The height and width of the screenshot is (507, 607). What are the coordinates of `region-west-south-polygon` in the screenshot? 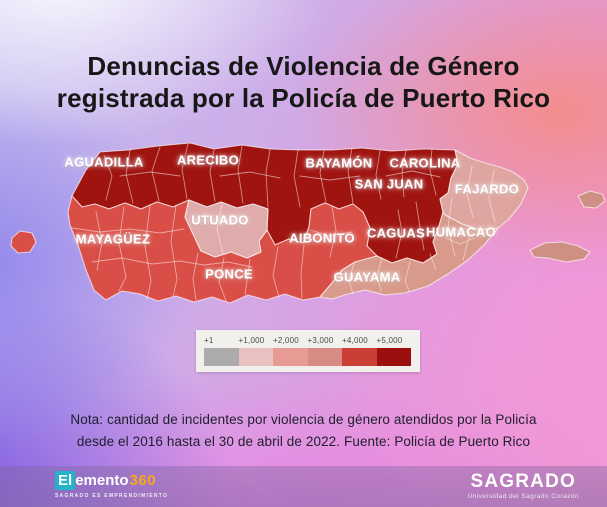 It's located at (222, 249).